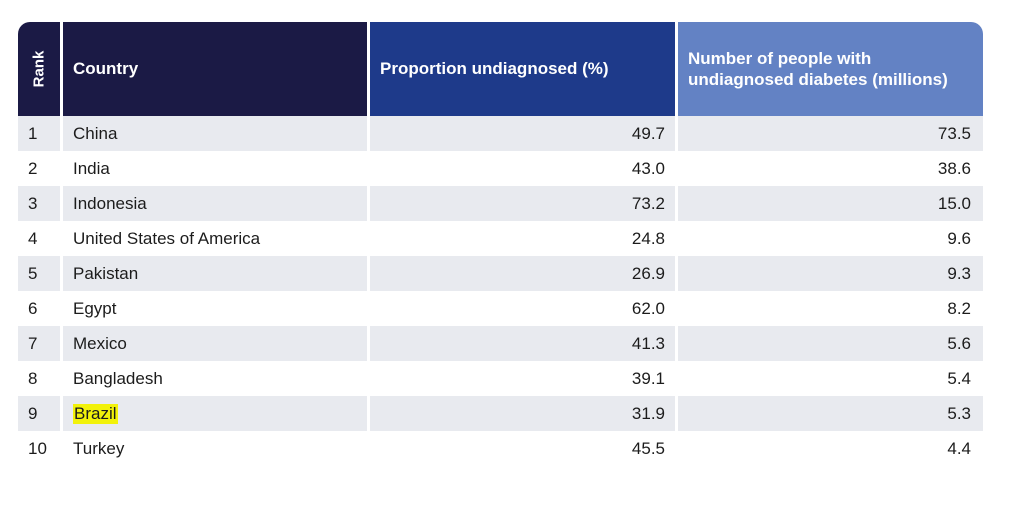 Image resolution: width=1024 pixels, height=527 pixels. I want to click on table-row: 10 Turkey 45.5 4.4, so click(500, 448).